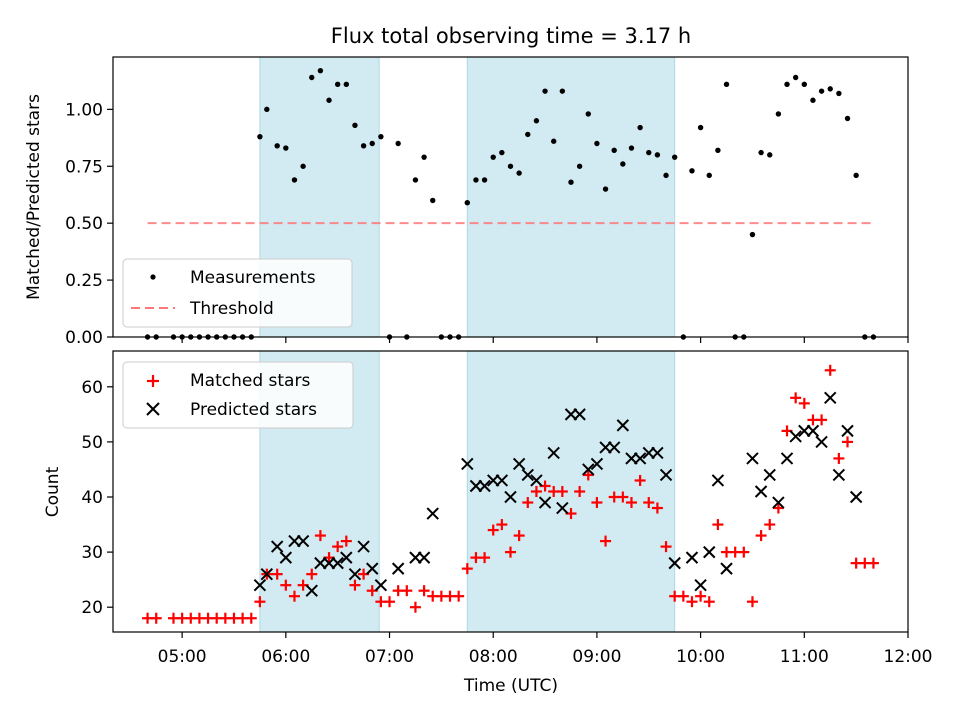 The height and width of the screenshot is (720, 960). I want to click on top-legend-box, so click(237, 293).